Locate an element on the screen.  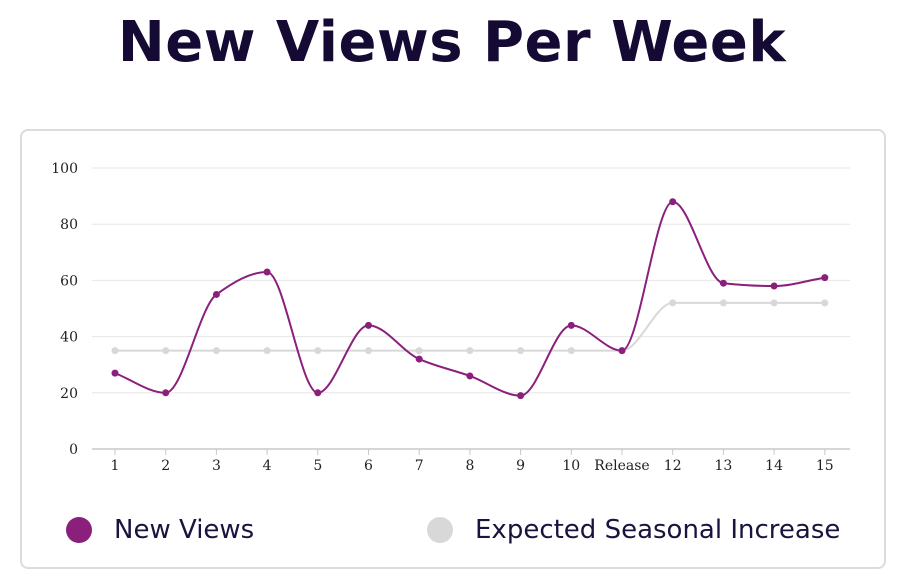
x-tick-label: 6 is located at coordinates (368, 466).